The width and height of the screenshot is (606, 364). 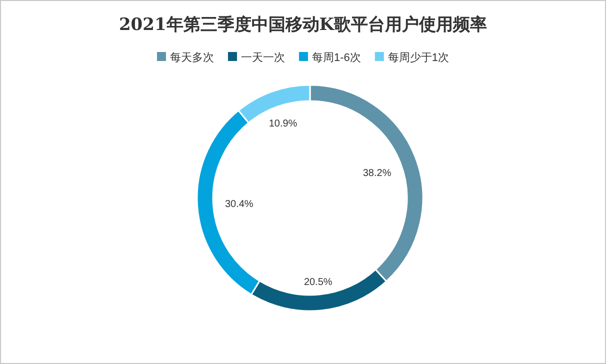 What do you see at coordinates (377, 173) in the screenshot?
I see `data-label: 38.2%` at bounding box center [377, 173].